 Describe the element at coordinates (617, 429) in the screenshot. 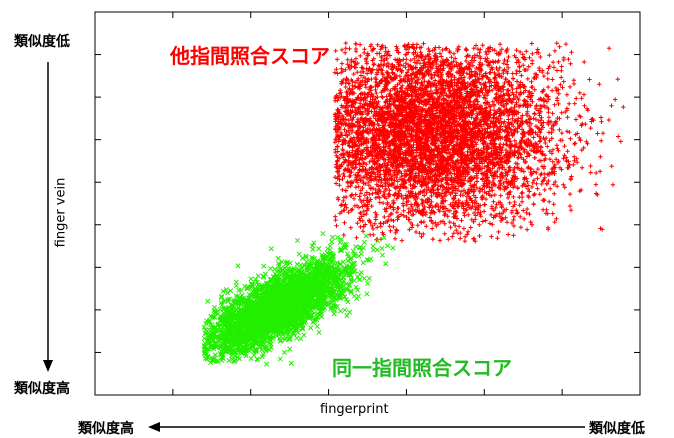

I see `x-right-label: 類似度低` at that location.